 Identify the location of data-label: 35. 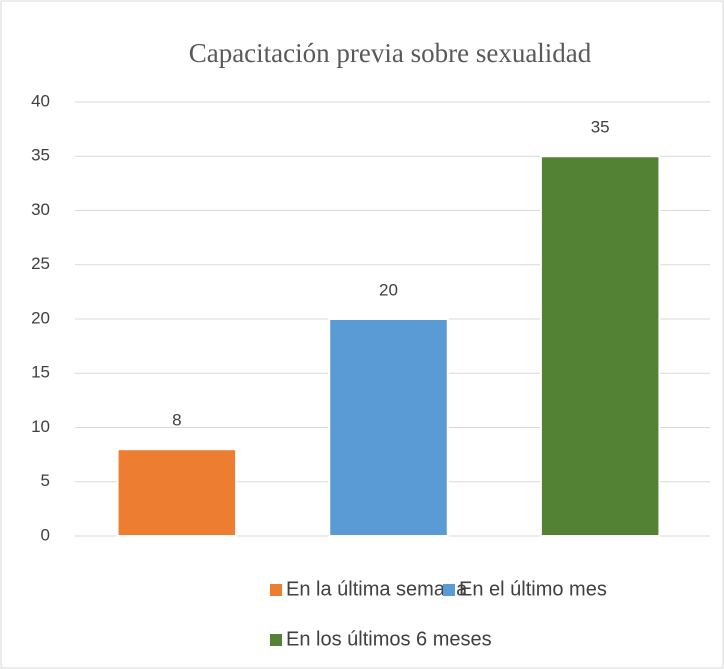
(600, 127).